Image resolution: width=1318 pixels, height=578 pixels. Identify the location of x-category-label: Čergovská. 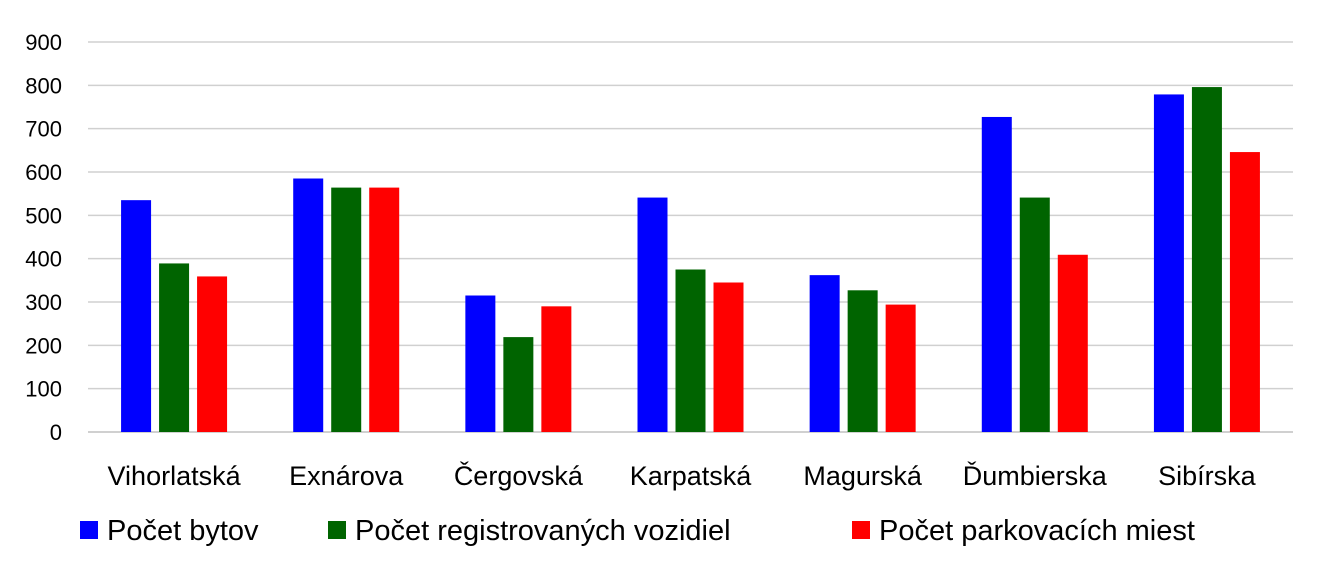
(519, 475).